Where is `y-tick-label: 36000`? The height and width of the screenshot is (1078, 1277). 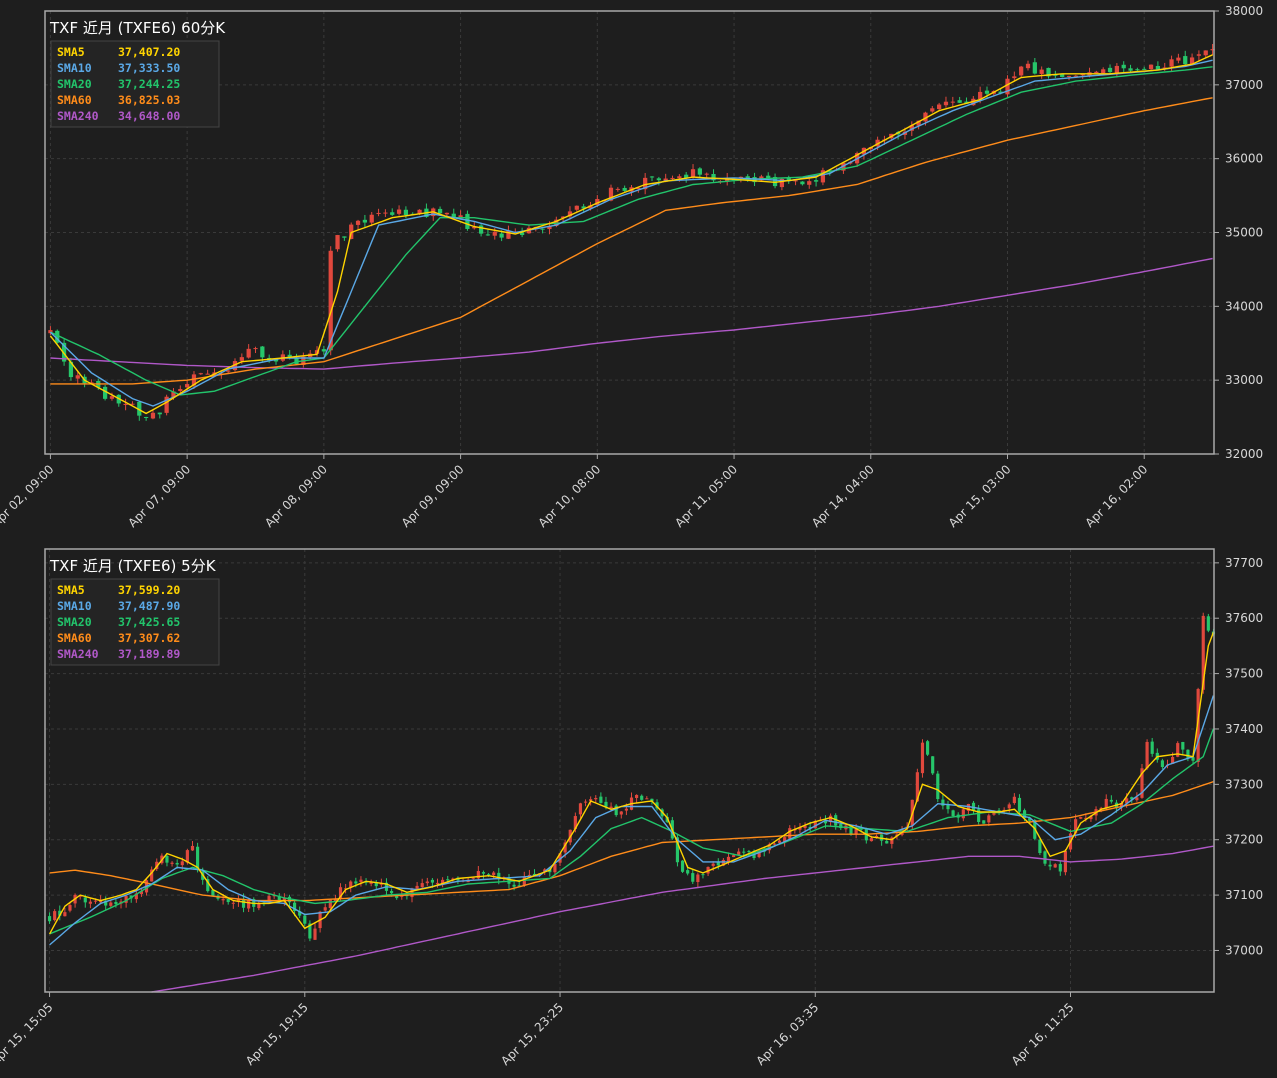
y-tick-label: 36000 is located at coordinates (1244, 159).